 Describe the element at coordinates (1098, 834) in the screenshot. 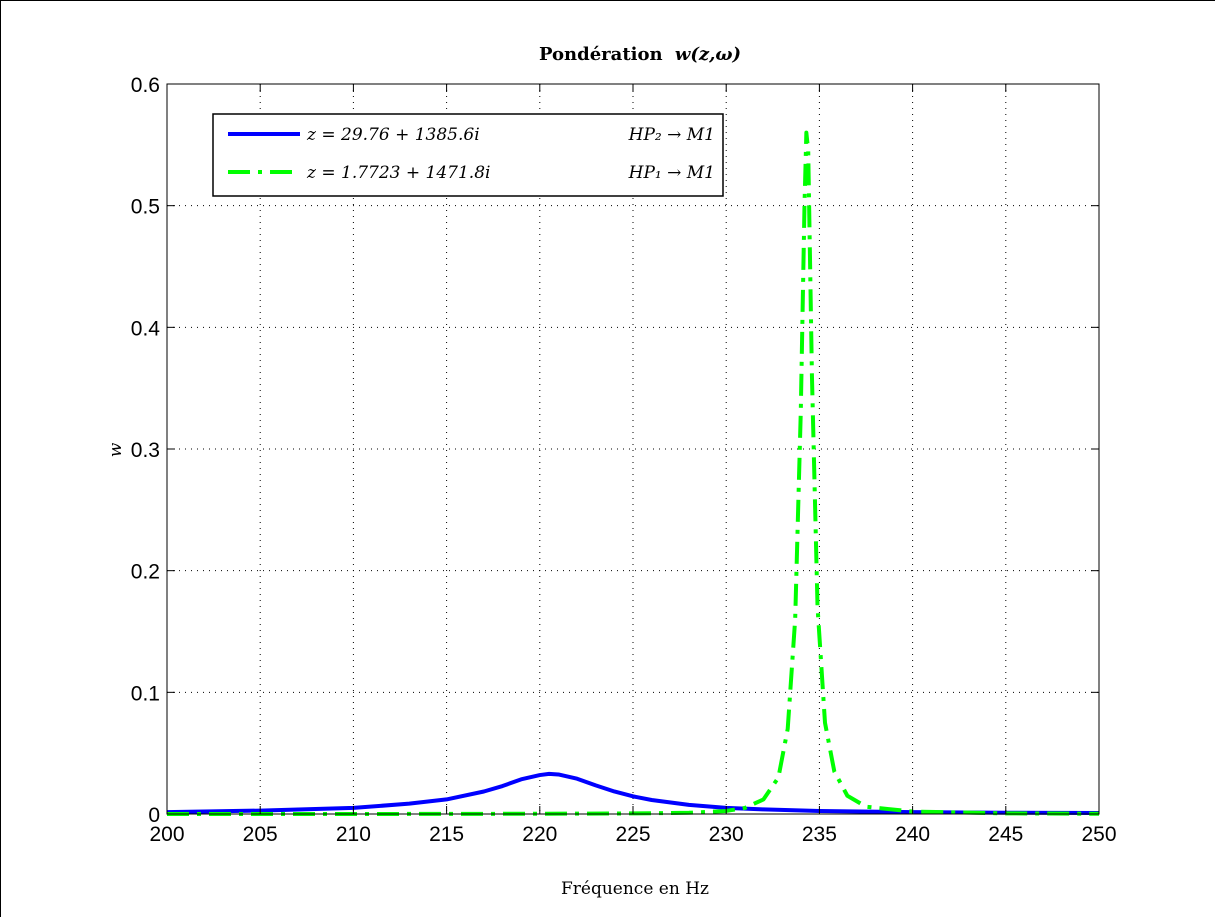

I see `x-tick-label: 250` at that location.